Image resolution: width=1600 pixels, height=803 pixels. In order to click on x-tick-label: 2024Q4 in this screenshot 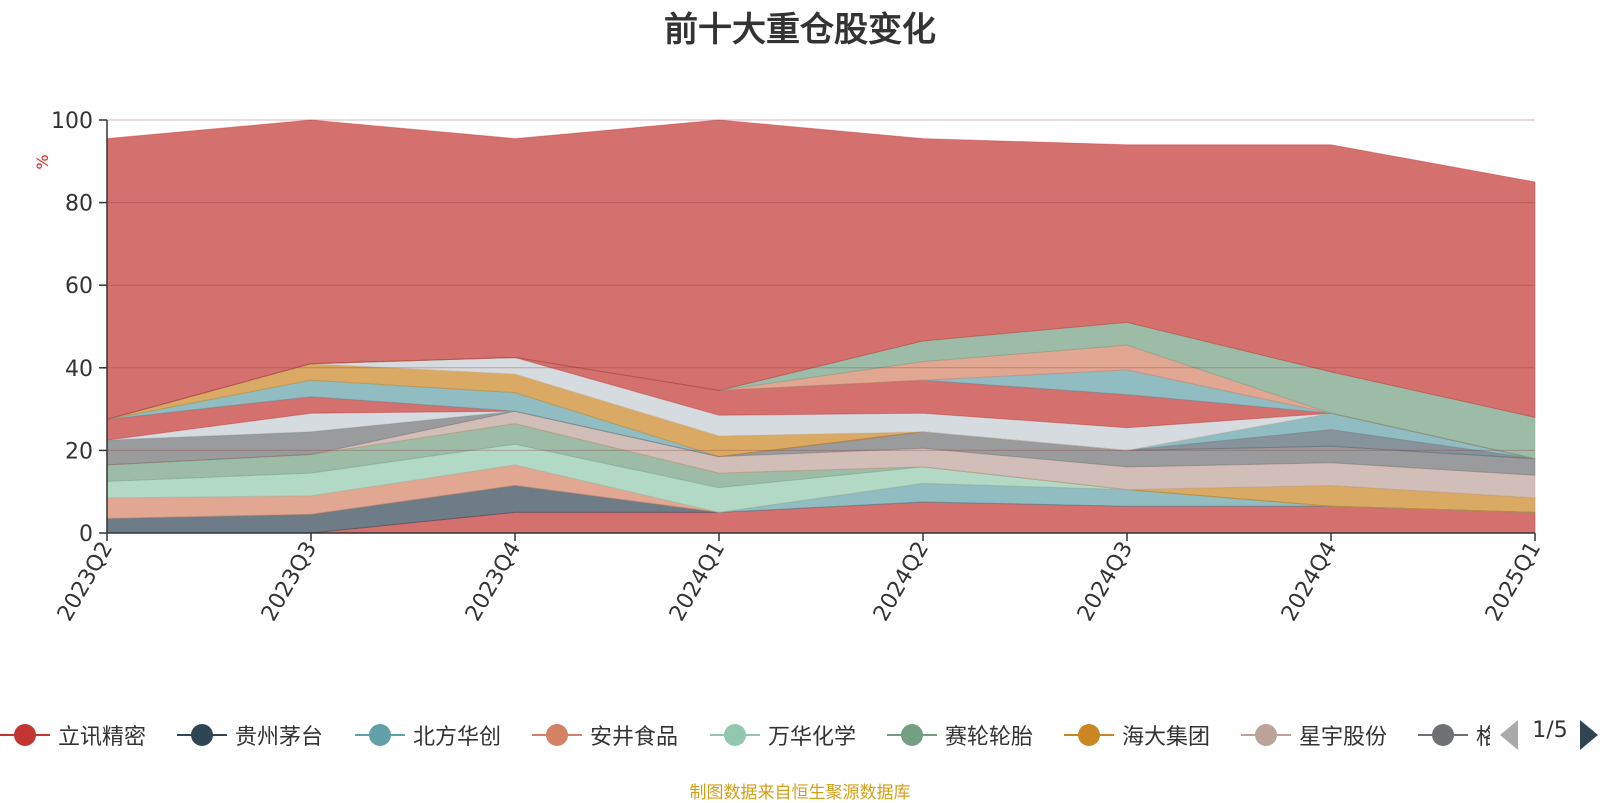, I will do `click(1309, 582)`.